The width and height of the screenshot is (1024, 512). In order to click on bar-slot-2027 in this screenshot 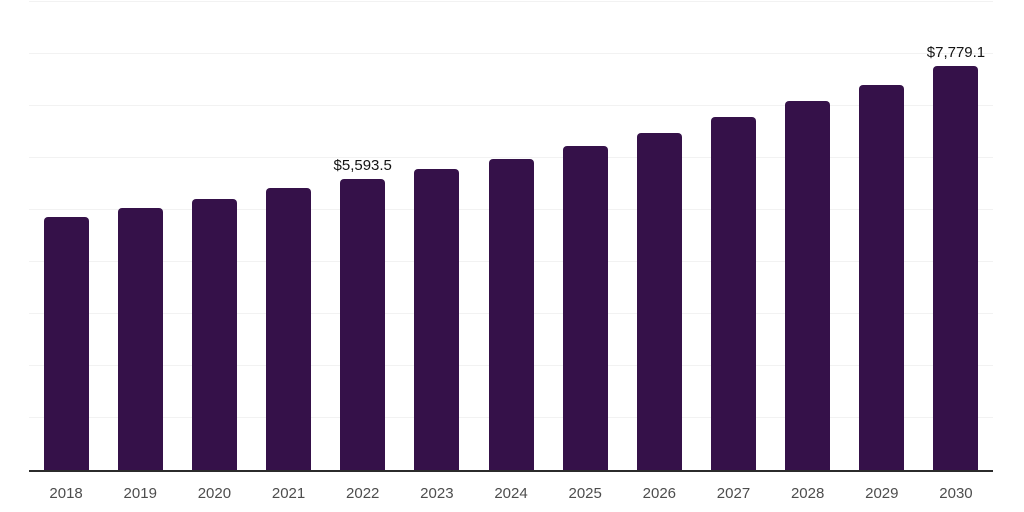, I will do `click(733, 236)`.